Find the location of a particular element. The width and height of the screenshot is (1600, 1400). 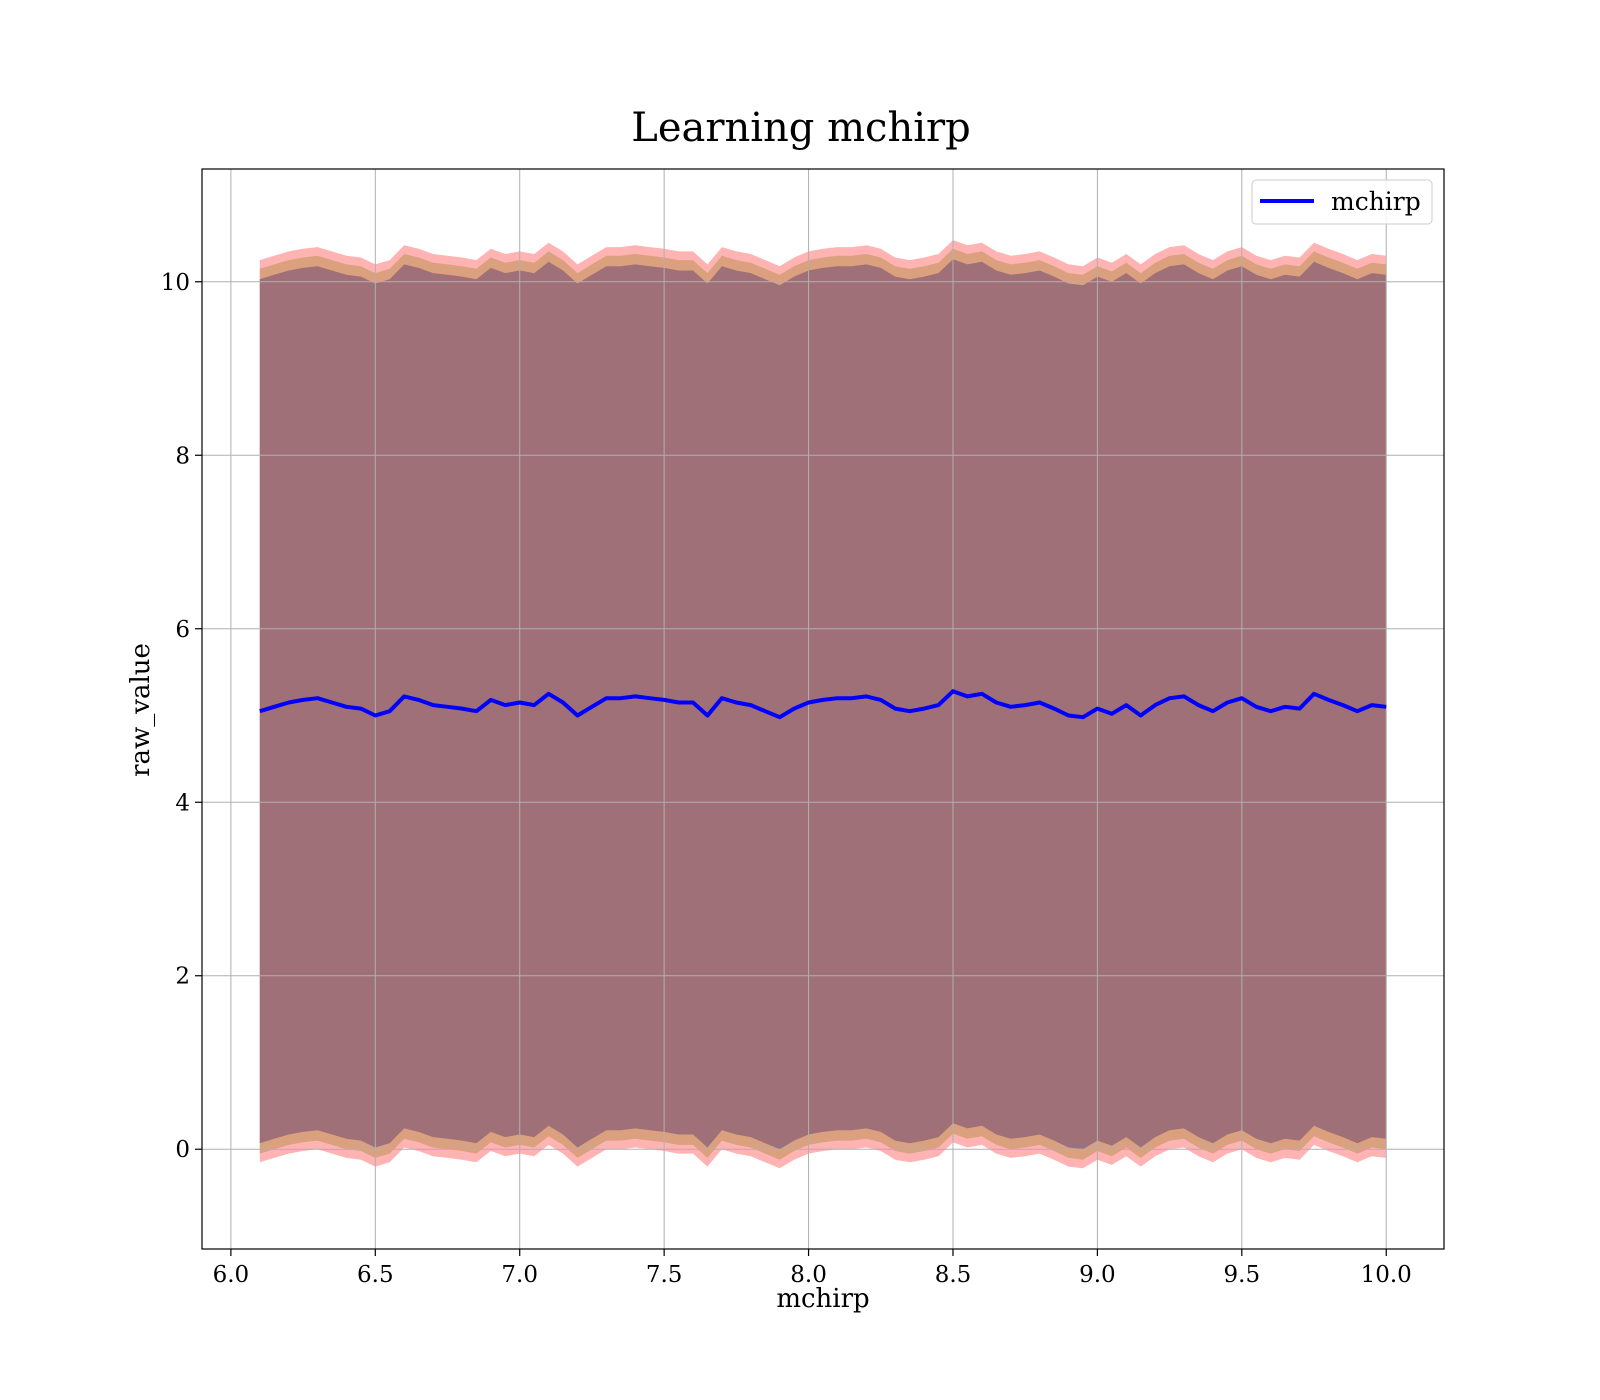

legend-box is located at coordinates (1342, 202).